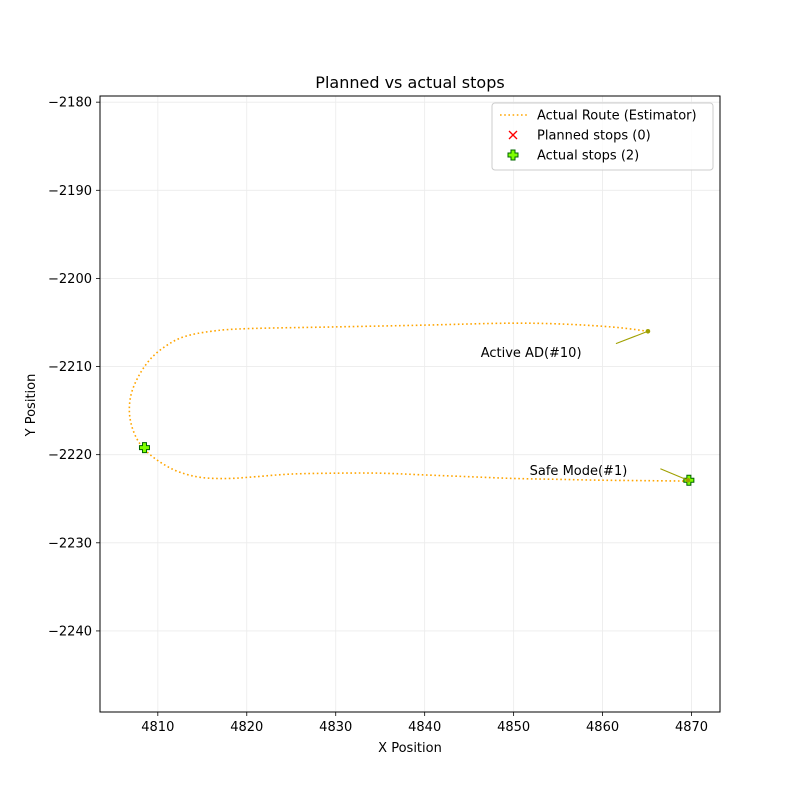 The height and width of the screenshot is (800, 800). What do you see at coordinates (586, 405) in the screenshot?
I see `annotation-layer: Active AD(#10) Safe Mode(#1)` at bounding box center [586, 405].